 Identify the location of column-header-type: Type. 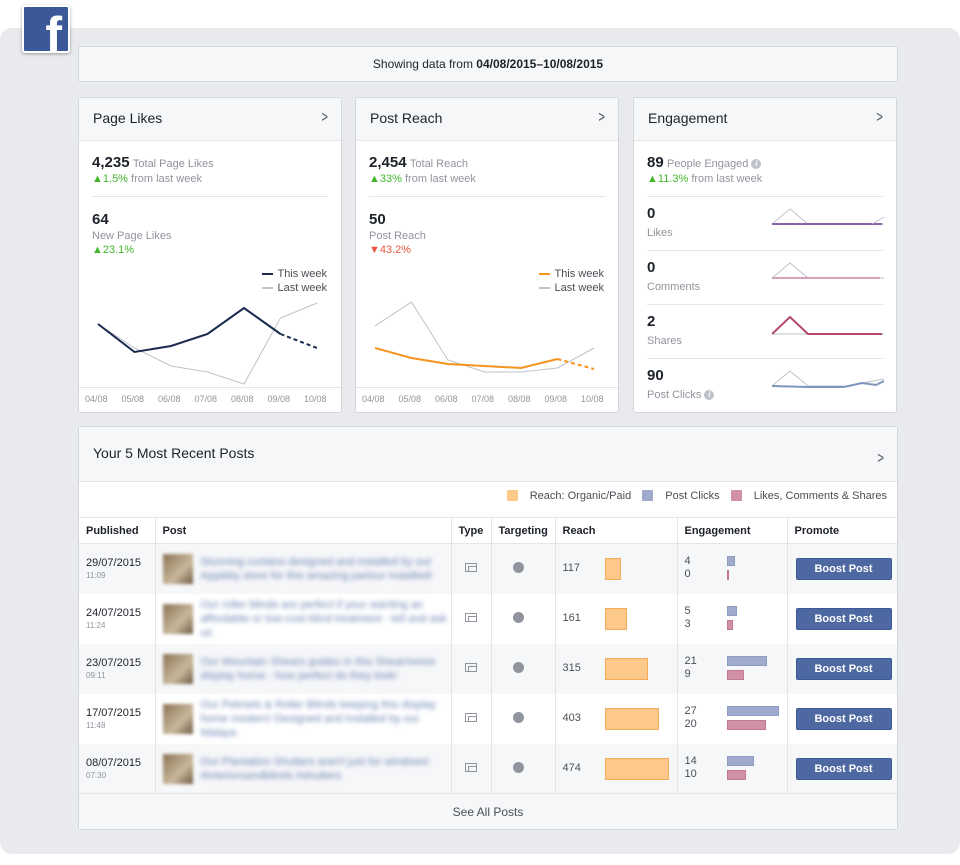
(470, 530).